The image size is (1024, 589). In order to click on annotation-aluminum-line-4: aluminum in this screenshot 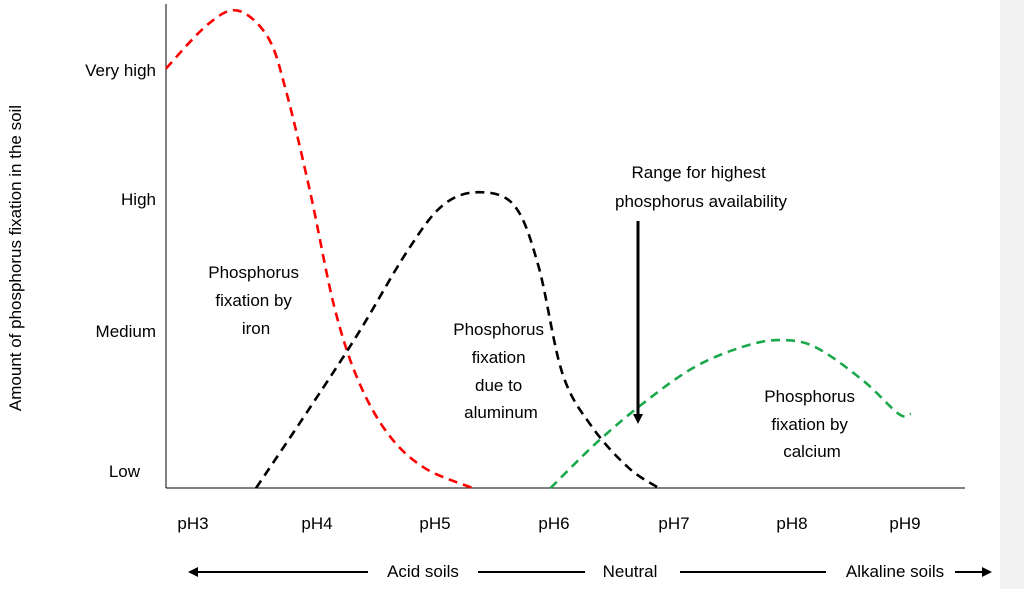, I will do `click(501, 412)`.